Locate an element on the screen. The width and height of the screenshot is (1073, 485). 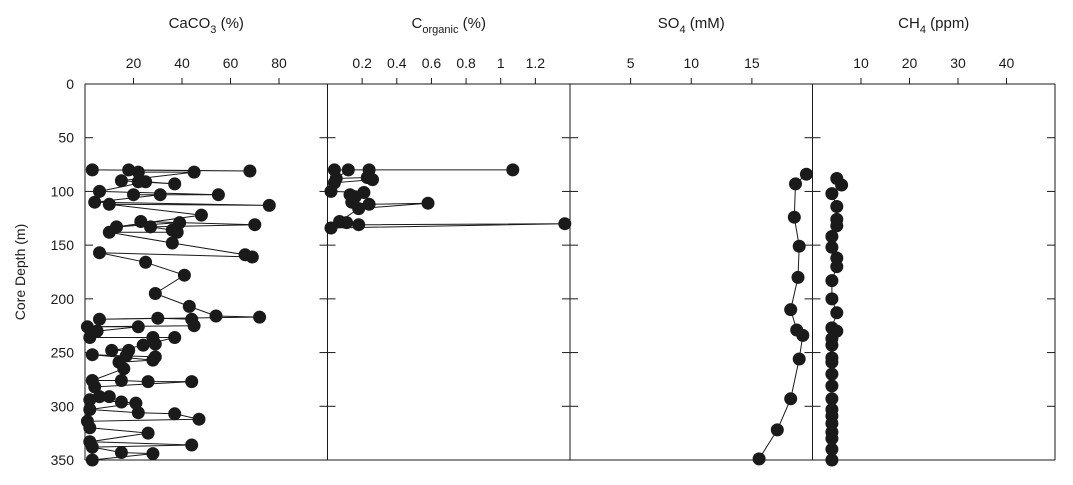
x-tick-label: 0.8 is located at coordinates (466, 63).